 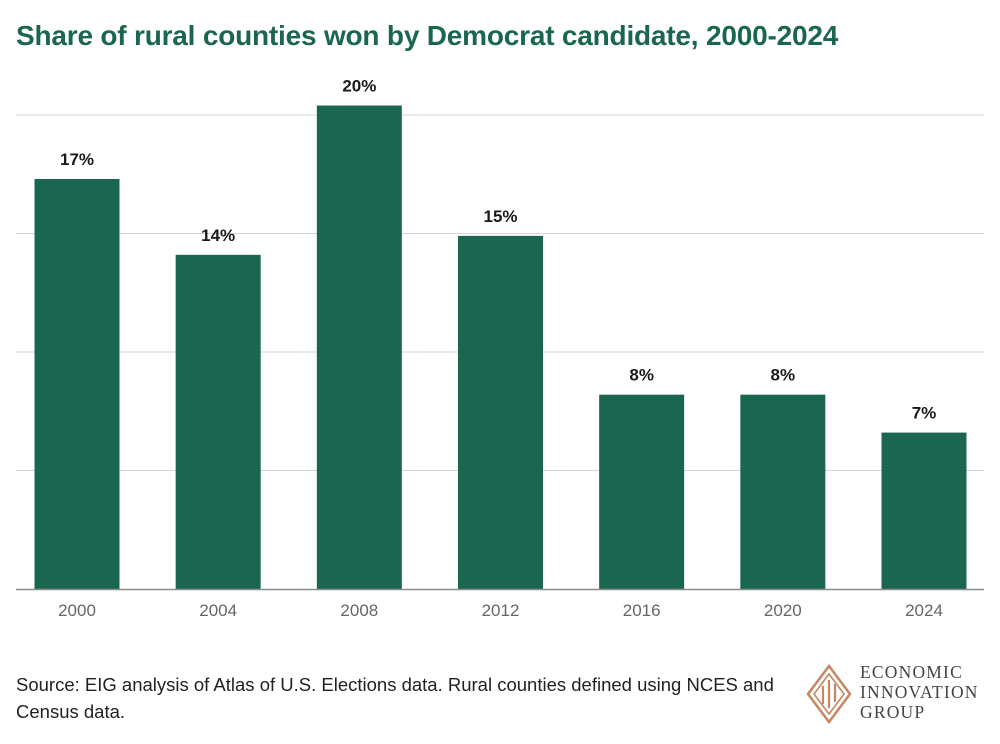 I want to click on bar-2004, so click(x=218, y=421).